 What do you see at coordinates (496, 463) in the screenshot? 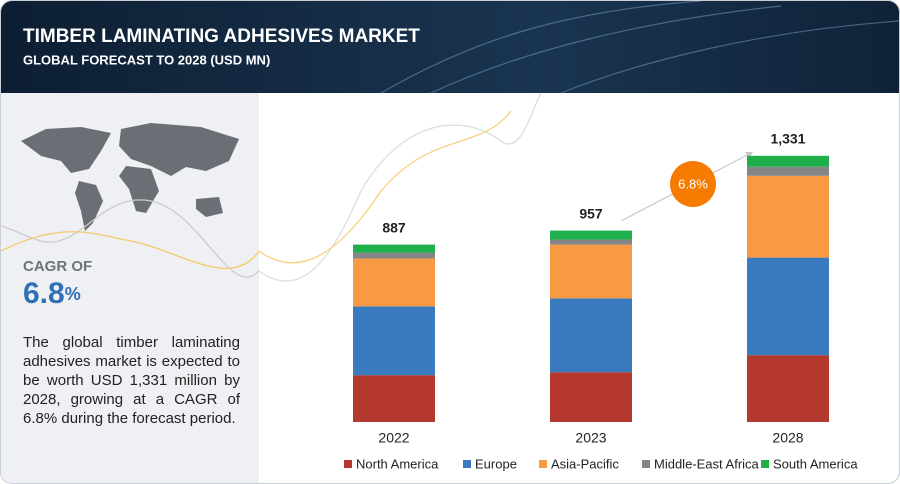
I see `legend-label: Europe` at bounding box center [496, 463].